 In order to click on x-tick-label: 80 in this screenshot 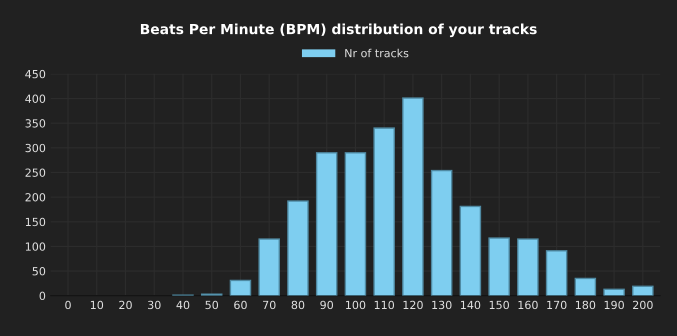, I will do `click(298, 305)`.